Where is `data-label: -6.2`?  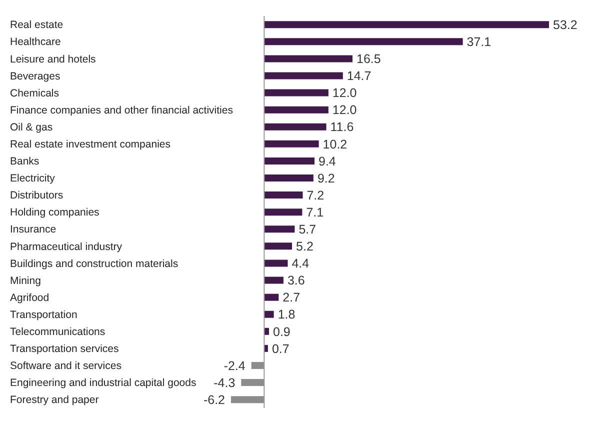
data-label: -6.2 is located at coordinates (214, 399).